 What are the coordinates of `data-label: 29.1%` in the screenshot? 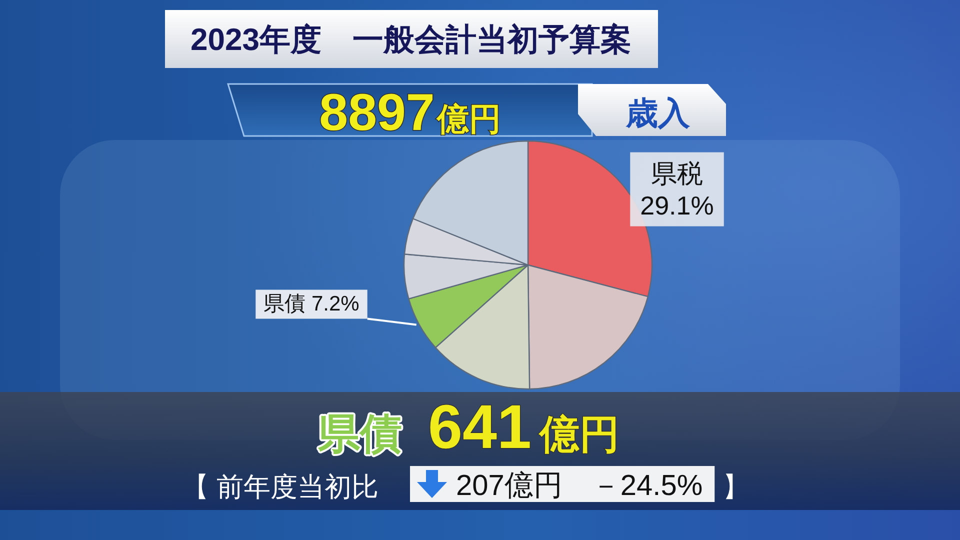 It's located at (677, 205).